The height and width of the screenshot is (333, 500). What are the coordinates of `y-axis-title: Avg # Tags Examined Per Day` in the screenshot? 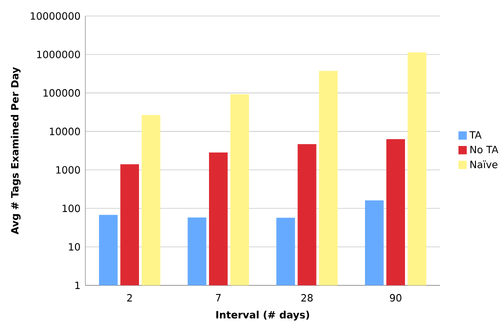 It's located at (15, 150).